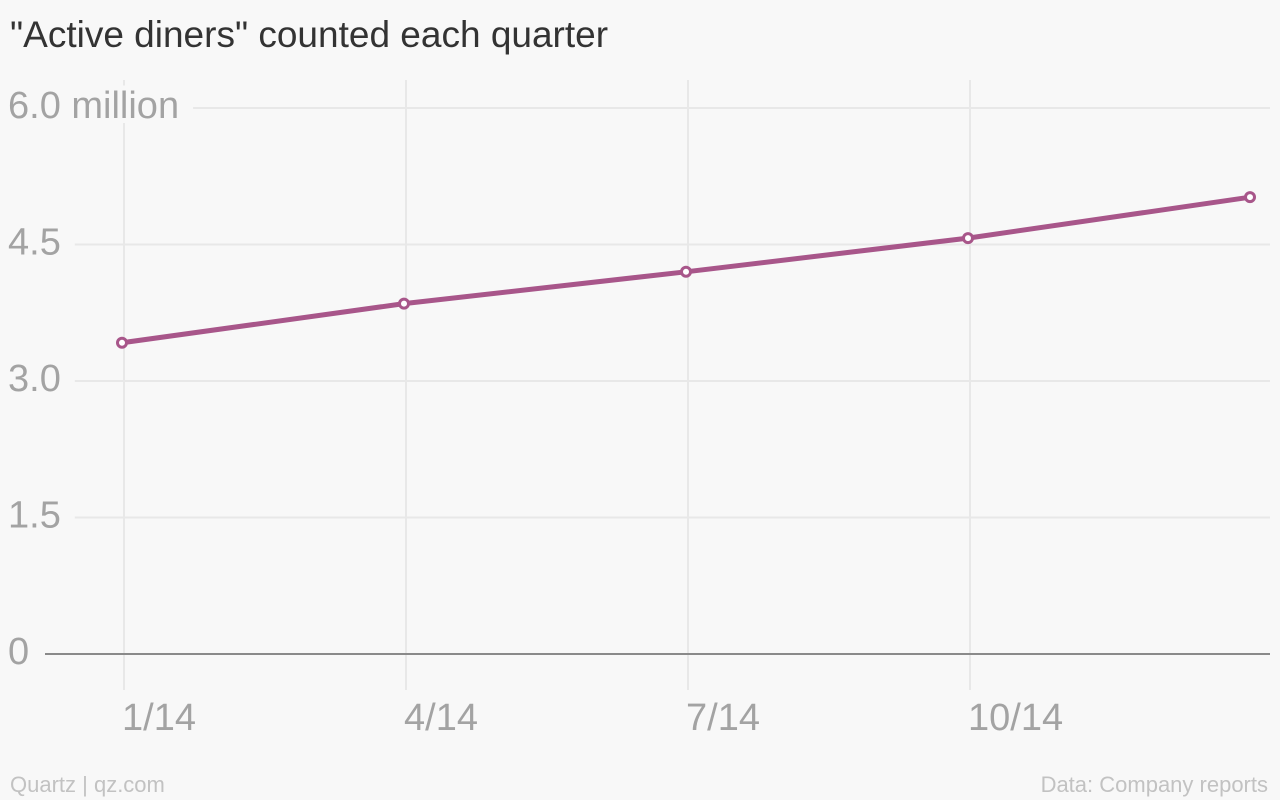  I want to click on x-tick-label: 10/14, so click(1015, 718).